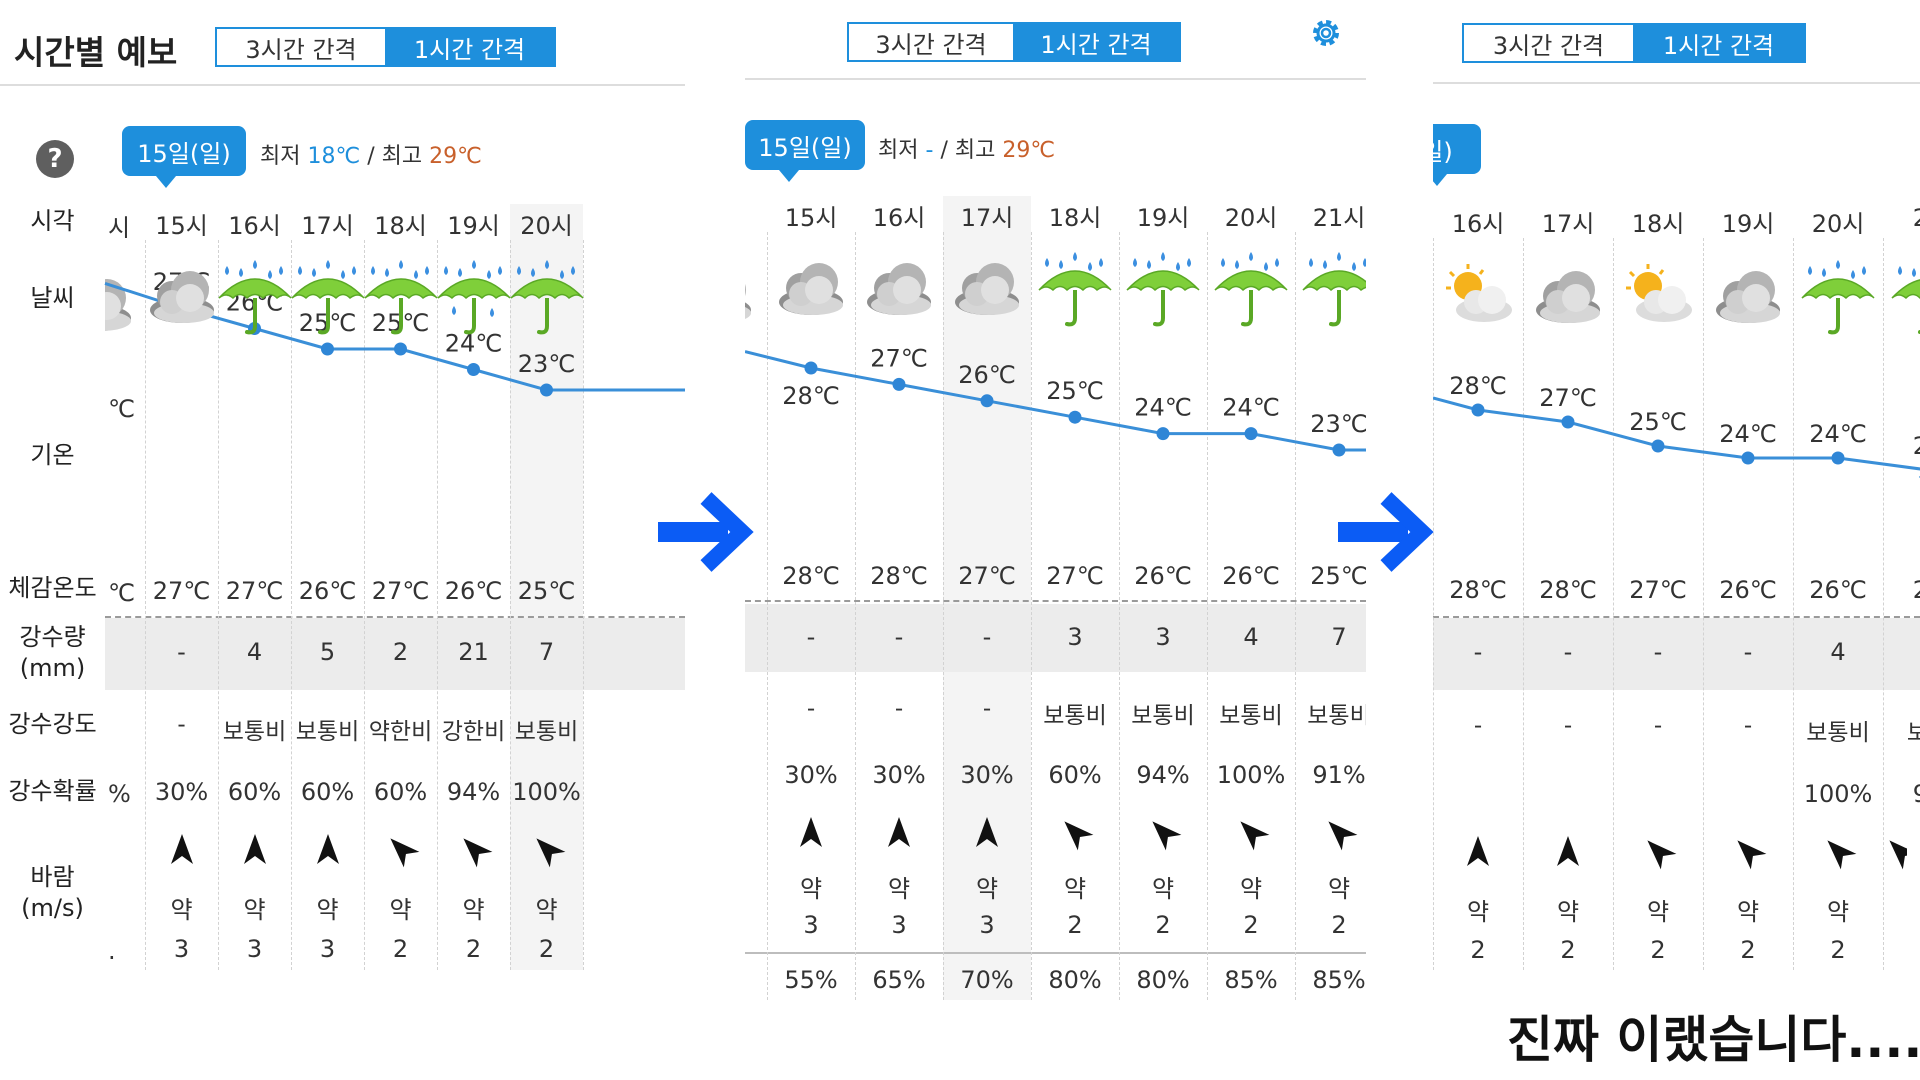 The height and width of the screenshot is (1080, 1920). I want to click on precip-probability-value: 60%, so click(1075, 775).